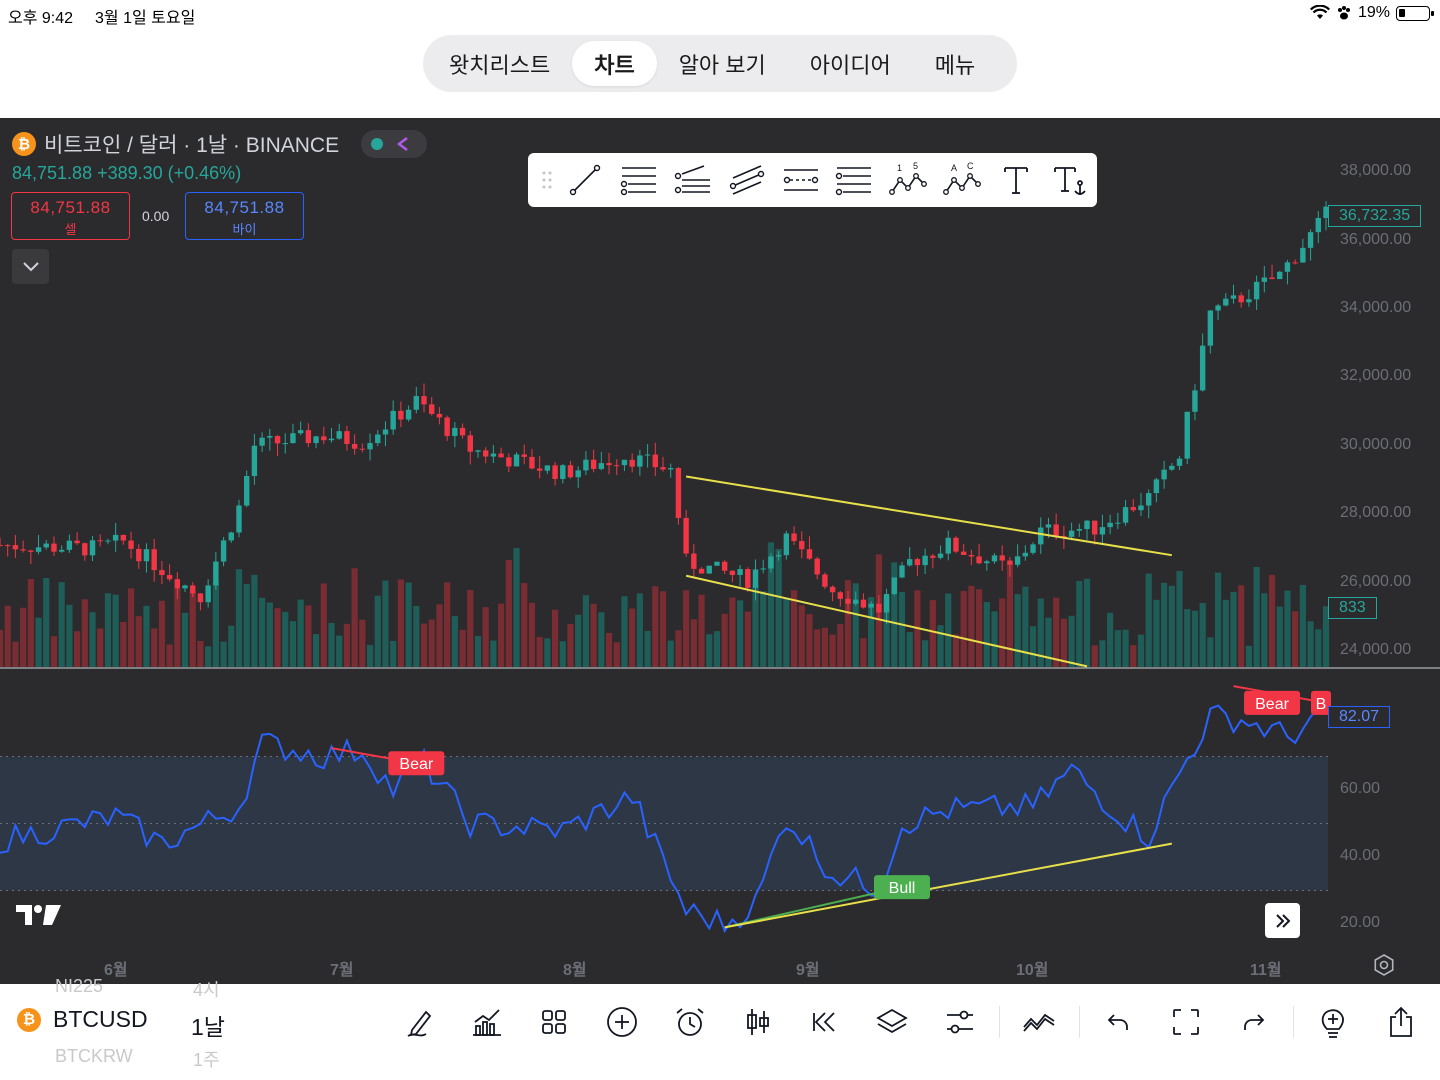 Image resolution: width=1440 pixels, height=1080 pixels. I want to click on horizontal-lines-tool, so click(639, 180).